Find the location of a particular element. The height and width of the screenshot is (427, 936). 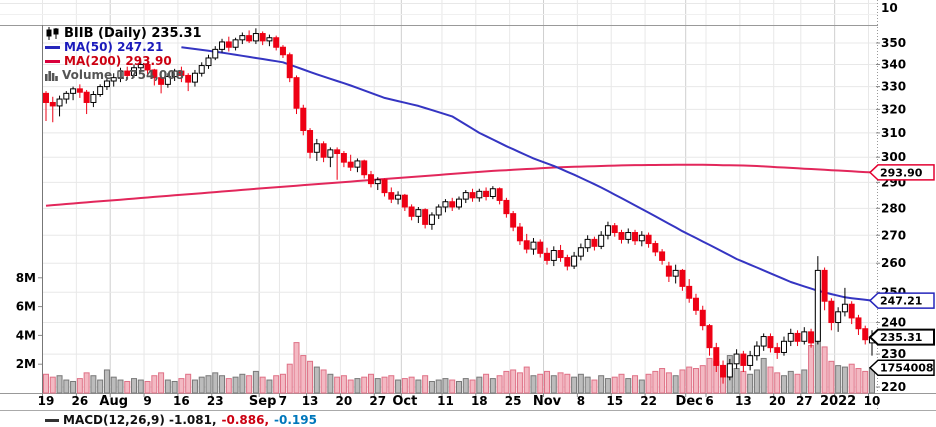

price-axis-label: 350 is located at coordinates (893, 43).